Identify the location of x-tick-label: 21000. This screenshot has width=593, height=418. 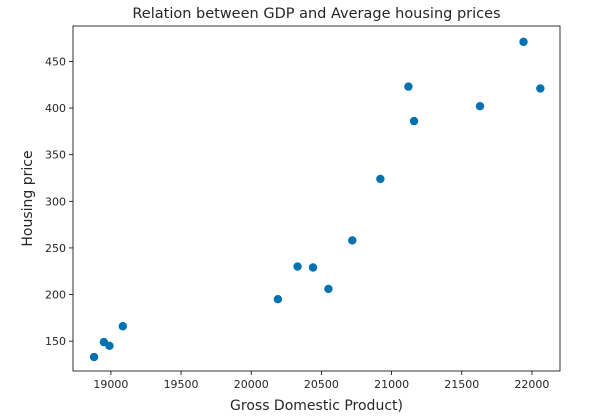
(391, 384).